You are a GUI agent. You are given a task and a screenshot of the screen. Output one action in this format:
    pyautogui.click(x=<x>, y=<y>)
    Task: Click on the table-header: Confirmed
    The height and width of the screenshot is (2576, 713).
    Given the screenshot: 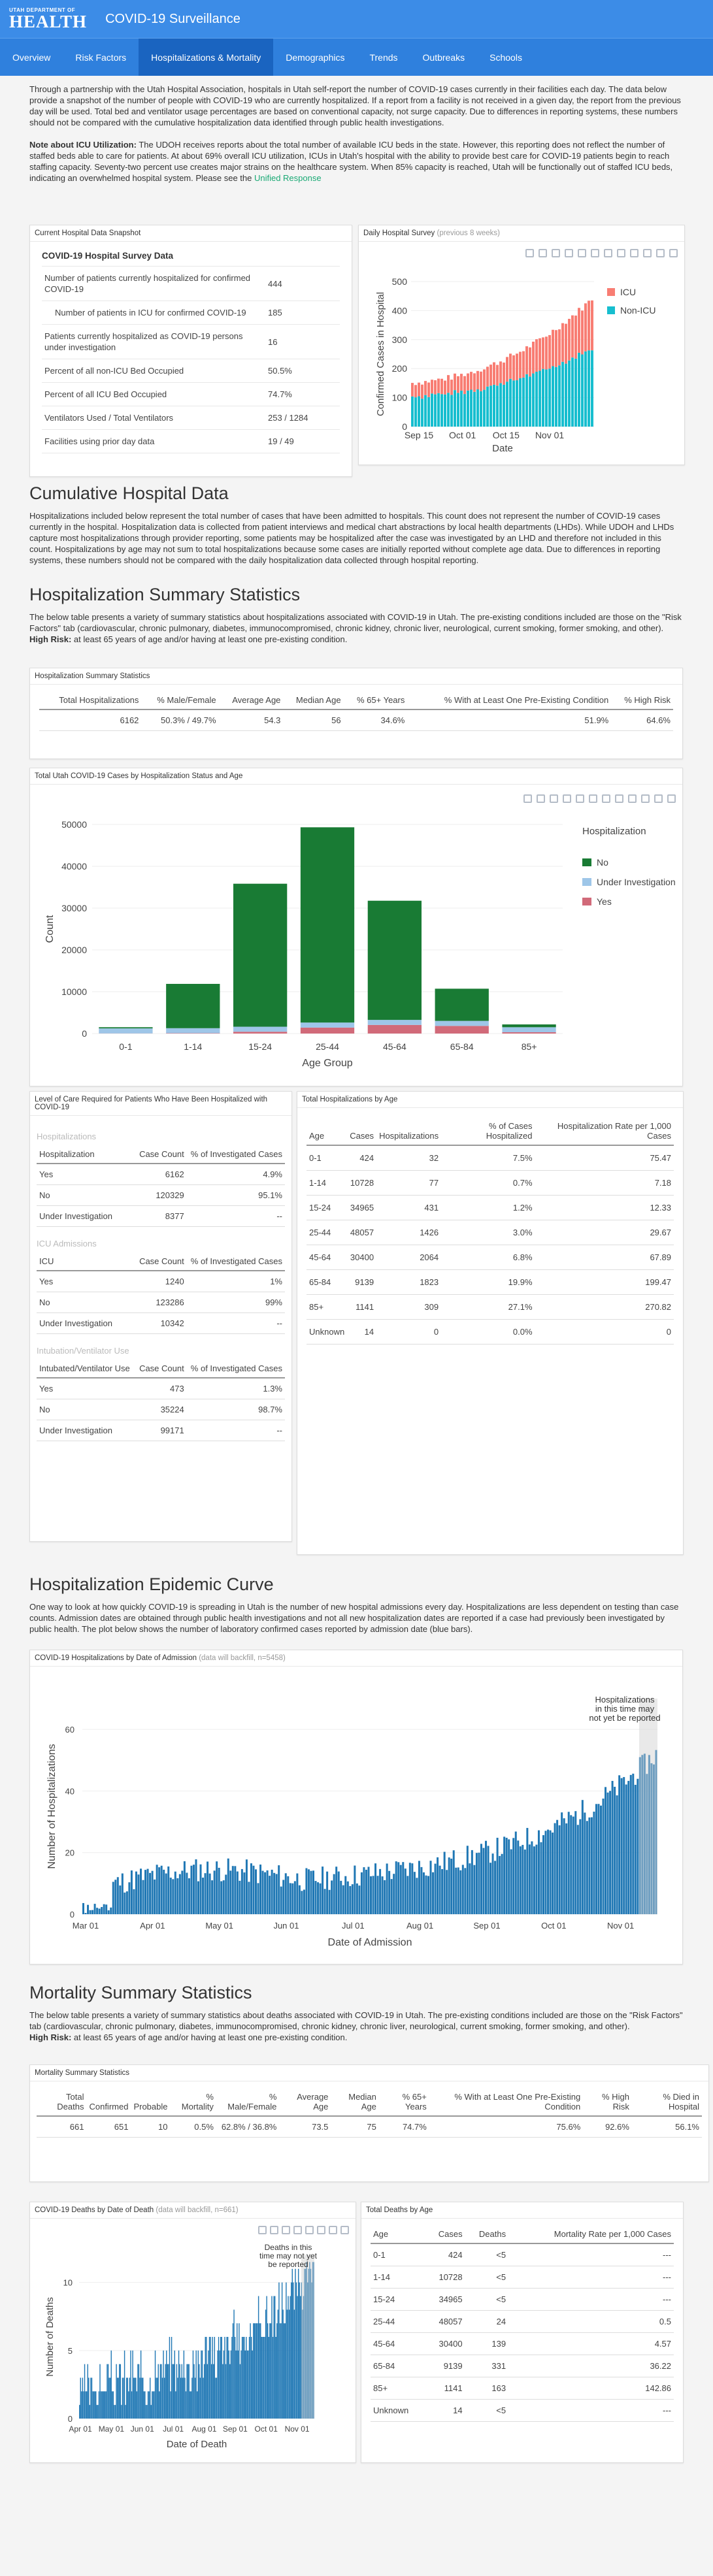 What is the action you would take?
    pyautogui.click(x=108, y=2102)
    